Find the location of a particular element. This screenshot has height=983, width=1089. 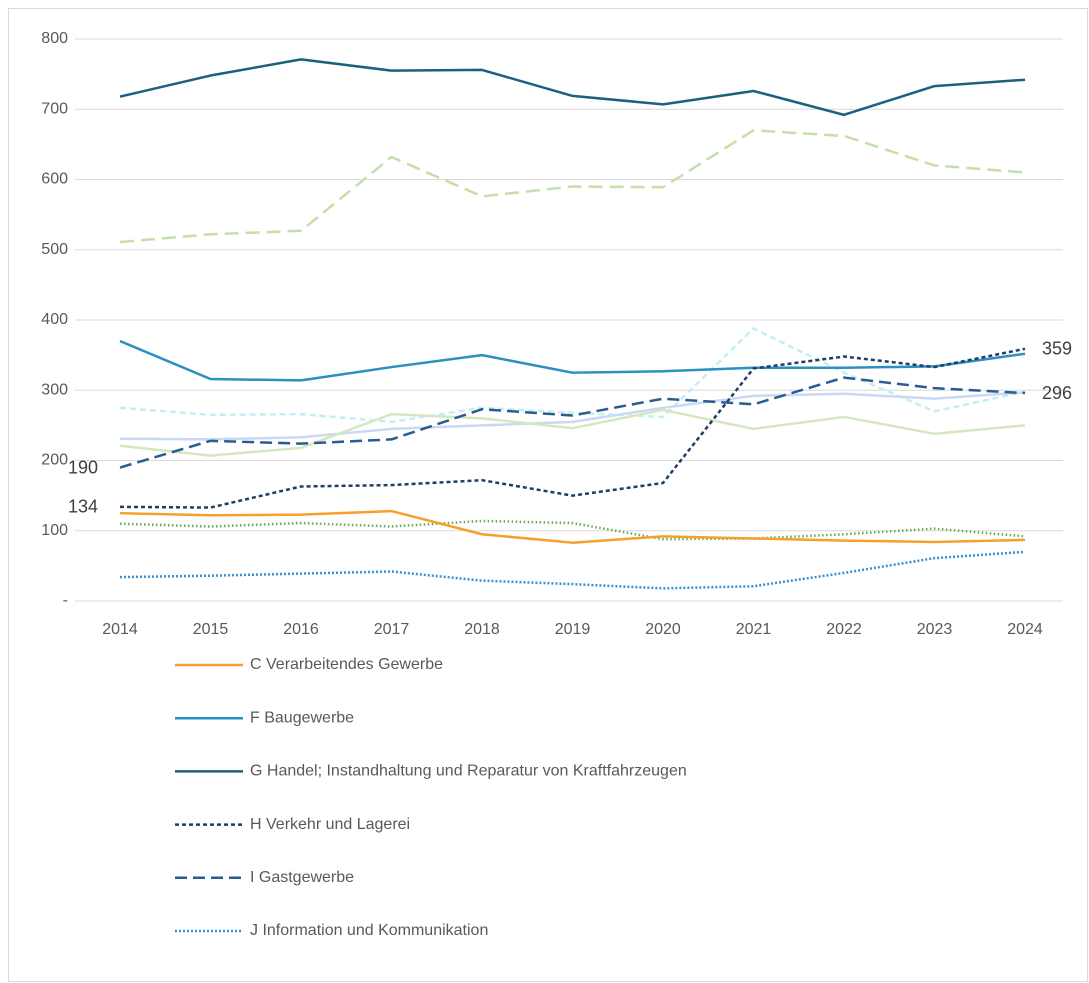

x-tick-label: 2022 is located at coordinates (844, 629).